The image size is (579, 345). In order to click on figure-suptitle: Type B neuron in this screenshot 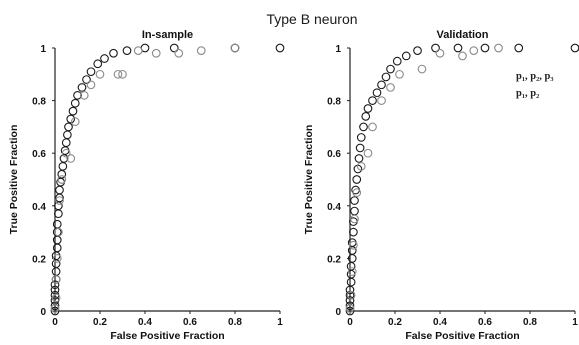, I will do `click(311, 19)`.